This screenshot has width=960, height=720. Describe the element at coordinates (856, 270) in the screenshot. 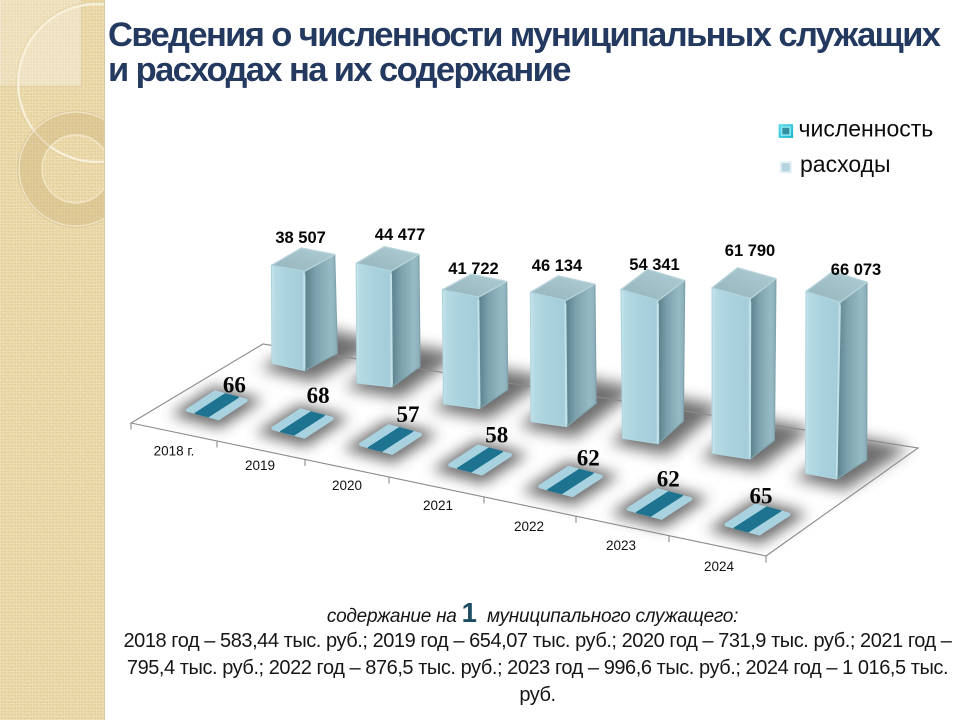

I see `svg-text: 66 073` at that location.